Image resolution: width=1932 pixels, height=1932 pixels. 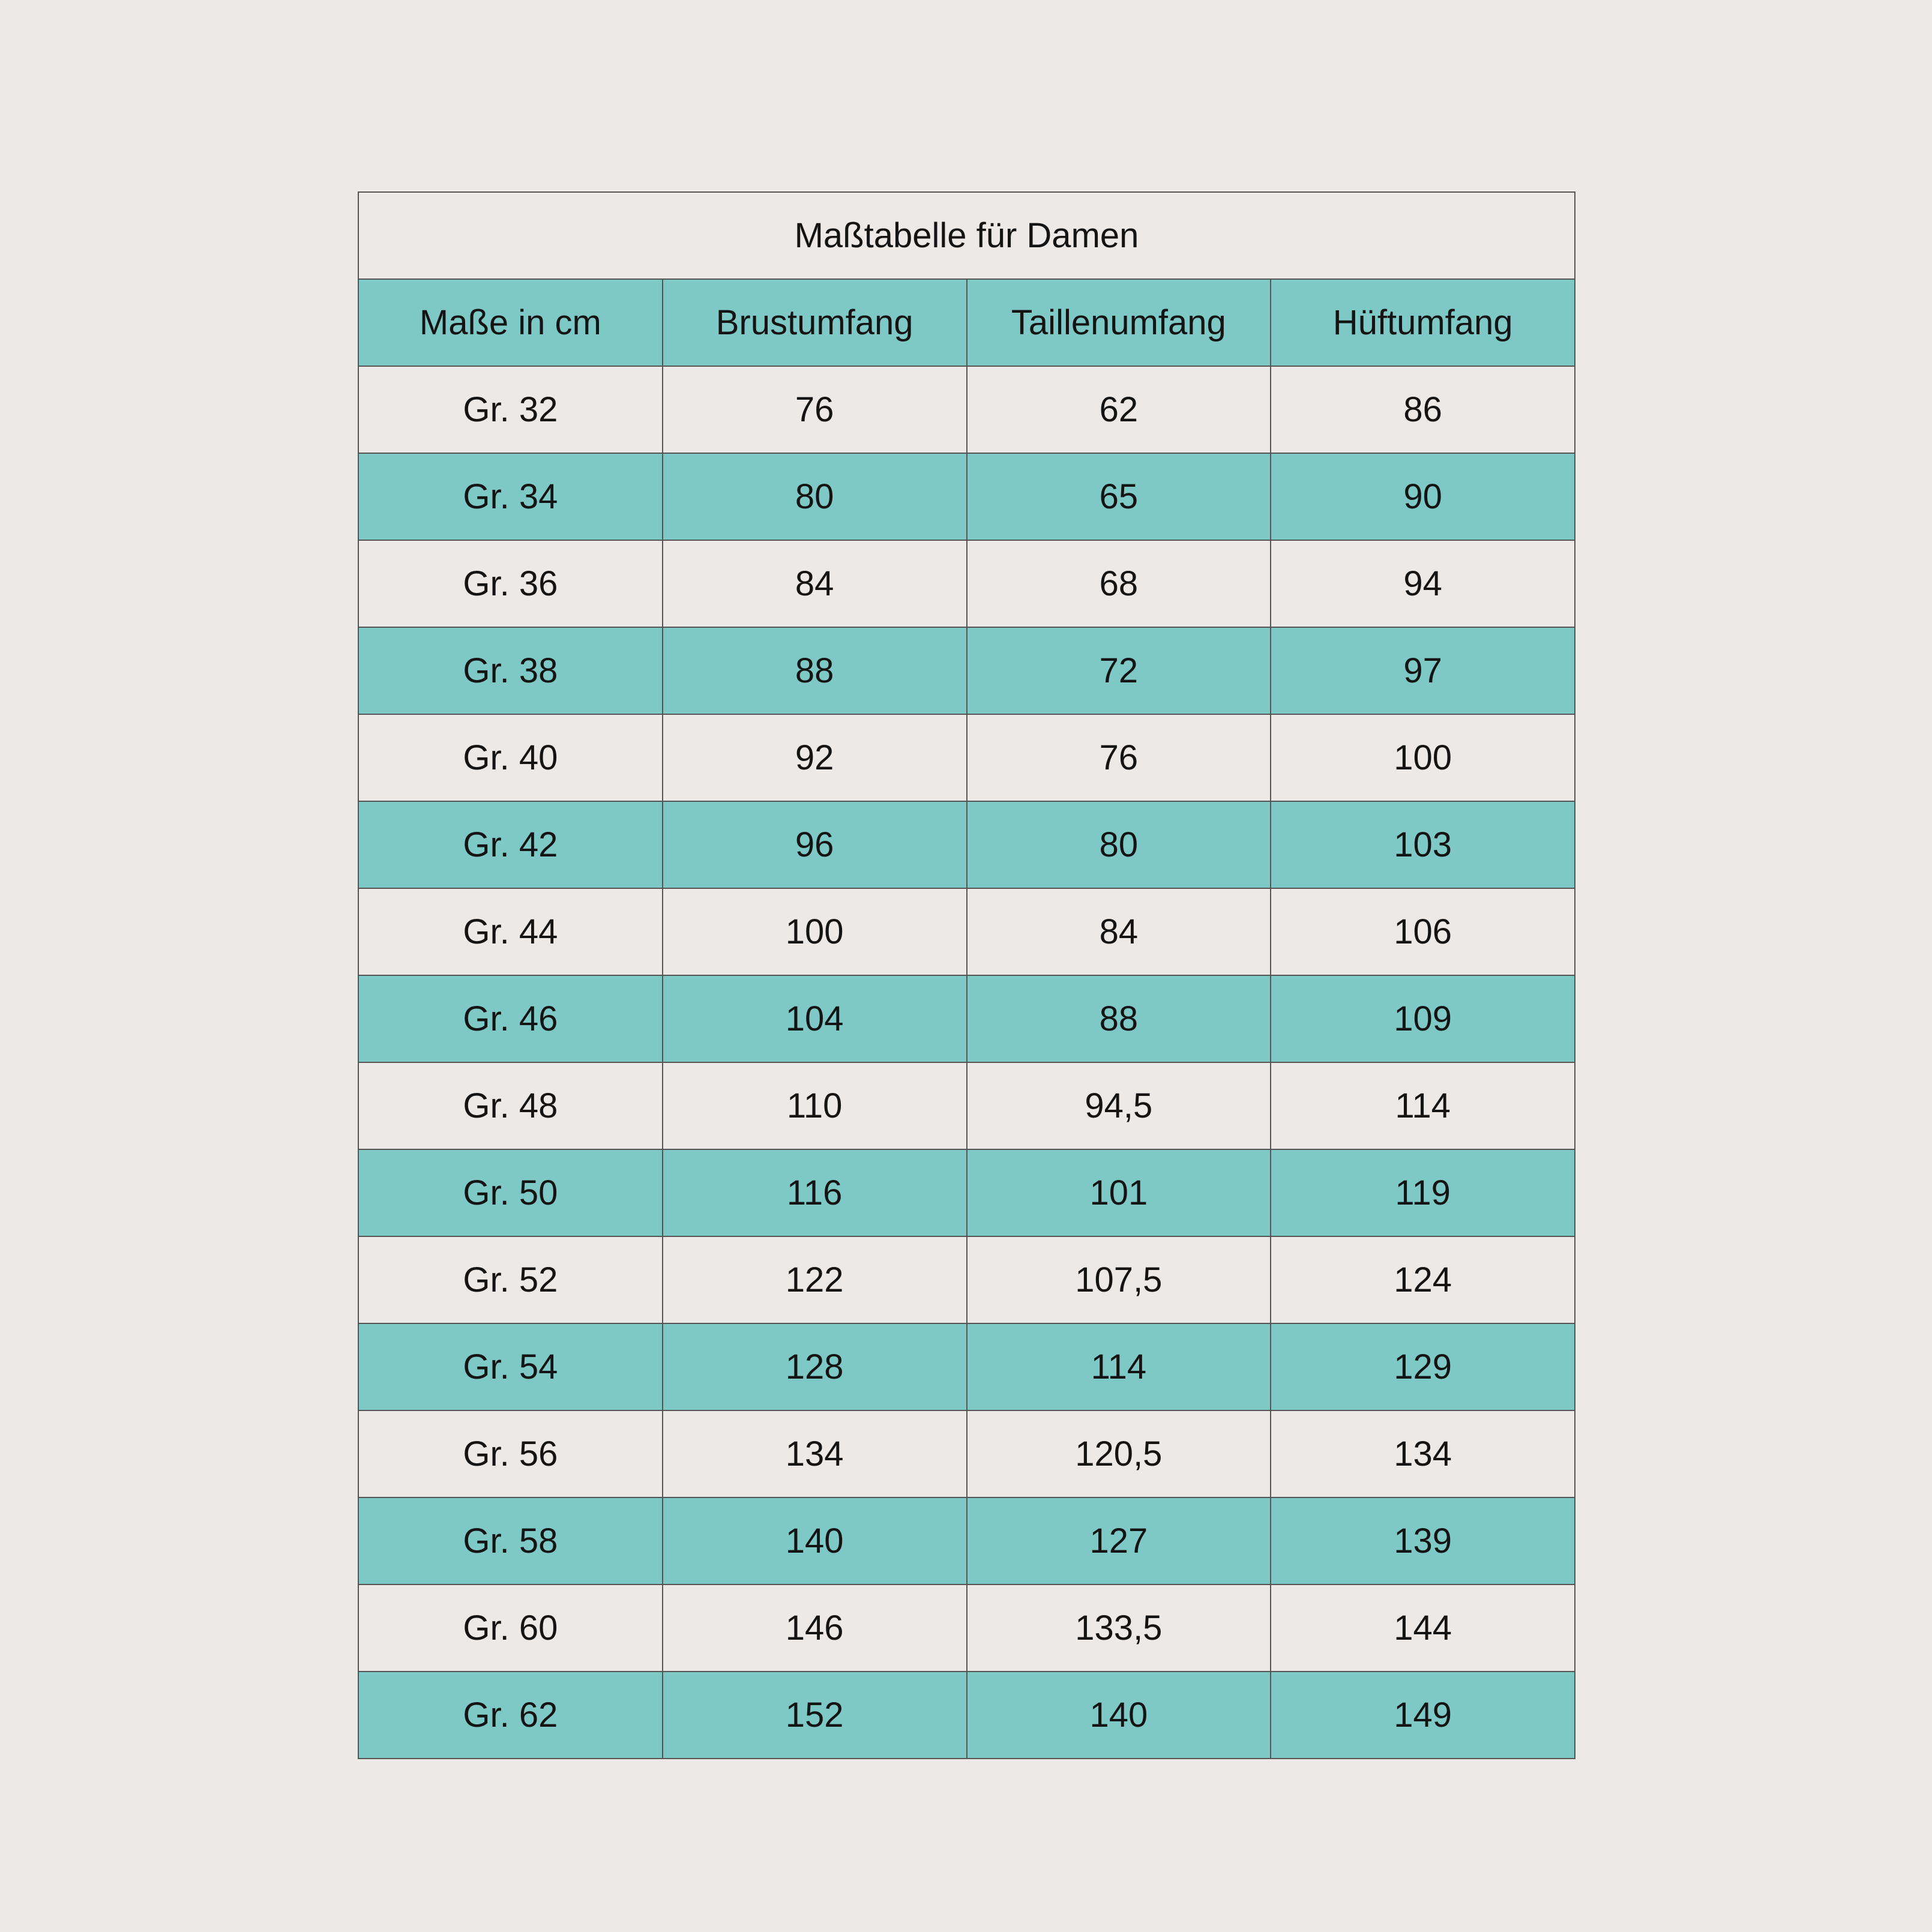 I want to click on cell-waist: 127, so click(x=1119, y=1541).